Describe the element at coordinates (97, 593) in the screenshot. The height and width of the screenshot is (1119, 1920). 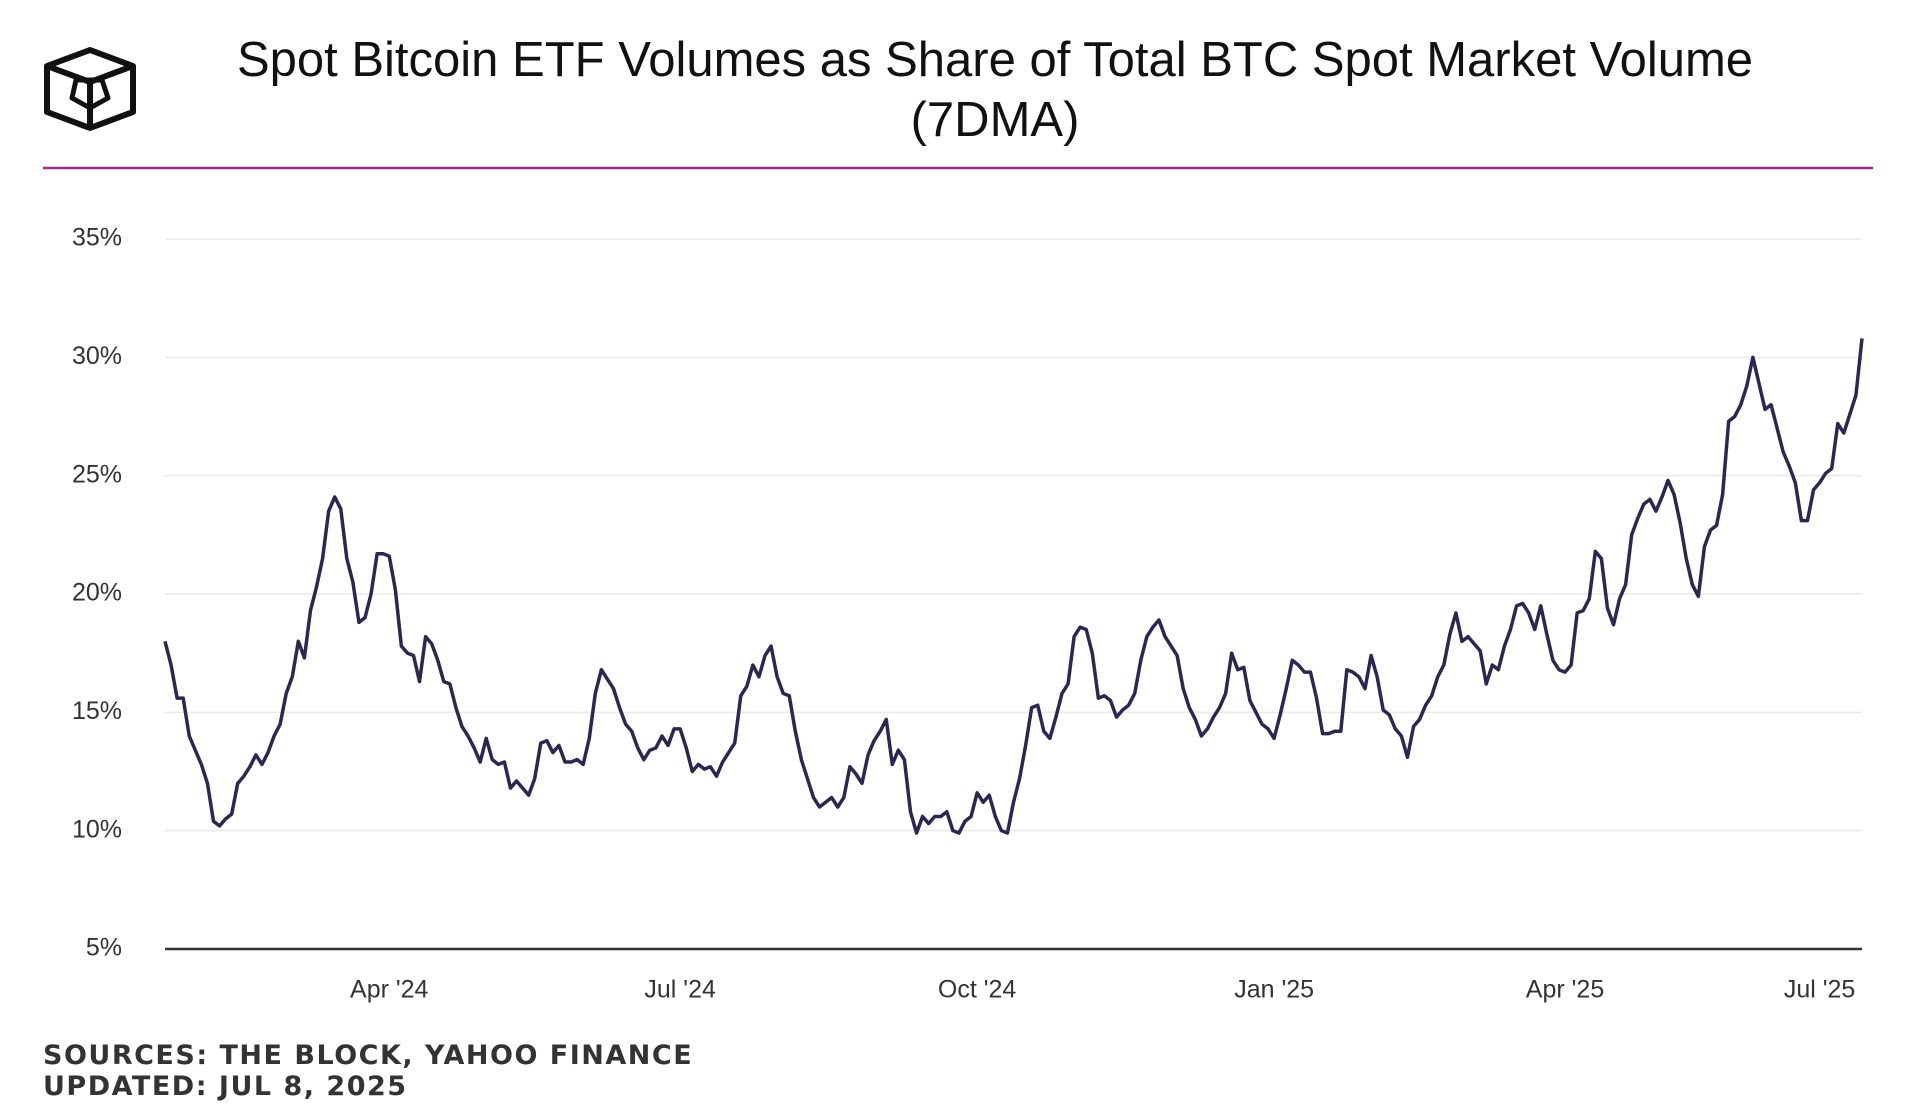
I see `y-tick-label: 20%` at that location.